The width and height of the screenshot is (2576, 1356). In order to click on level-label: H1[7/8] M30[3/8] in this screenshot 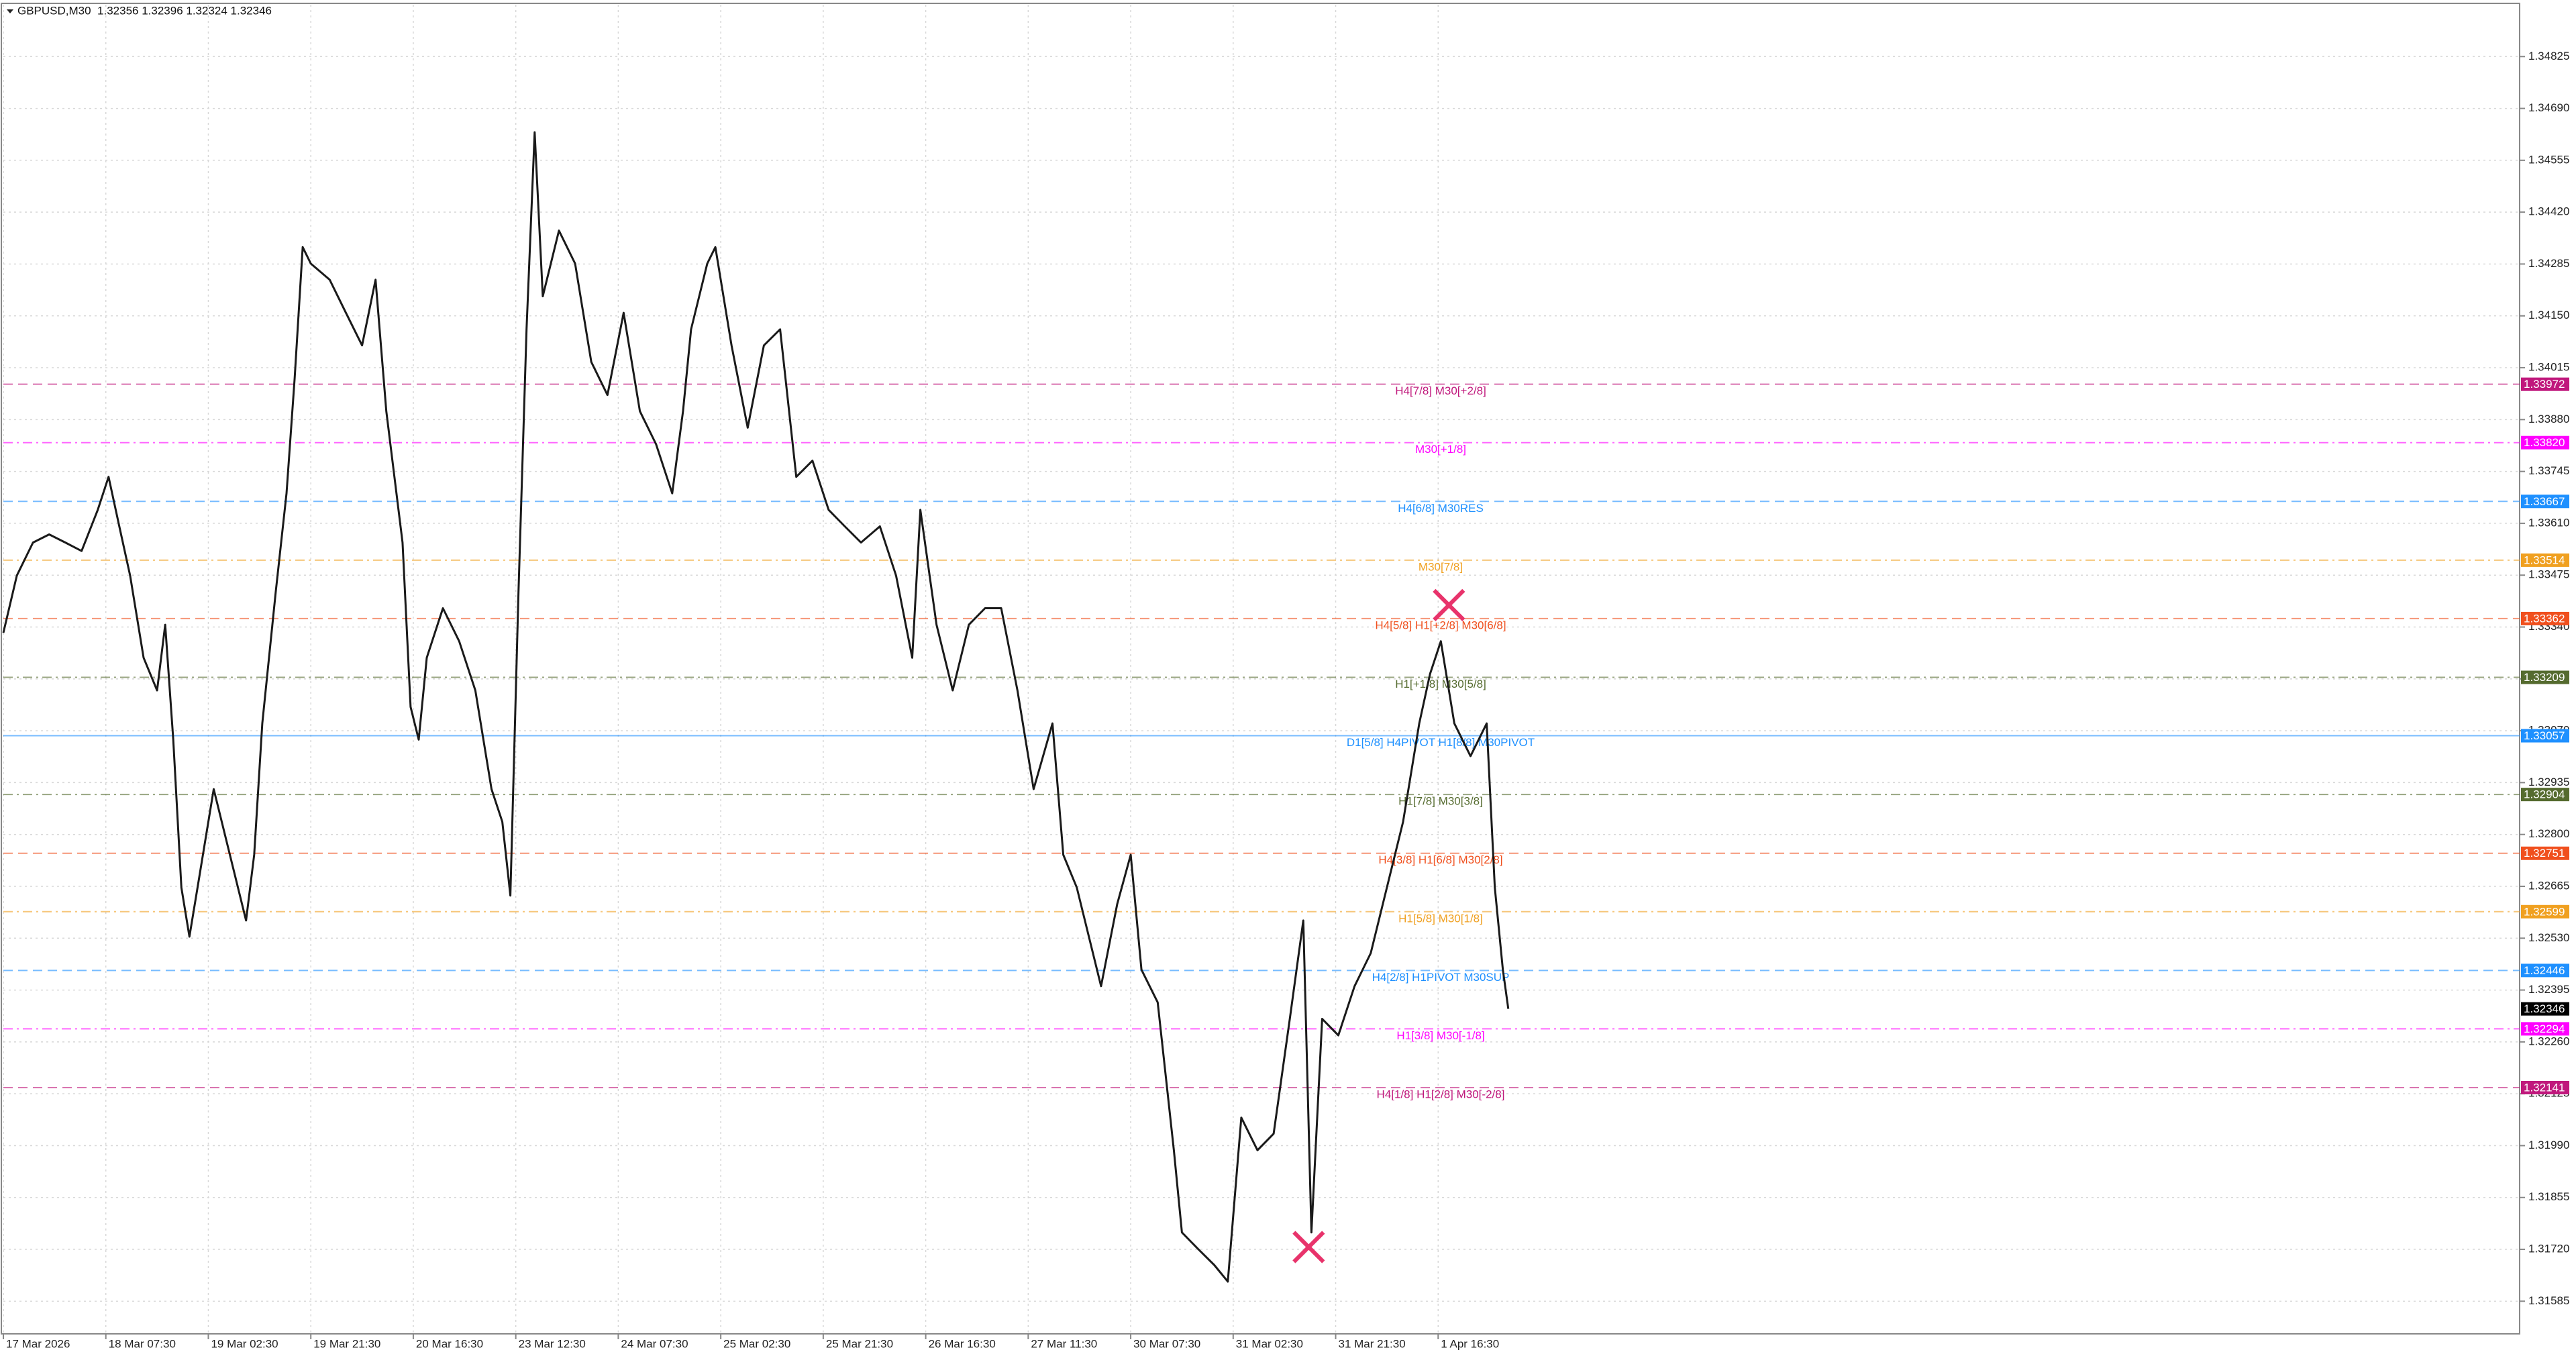, I will do `click(1440, 801)`.